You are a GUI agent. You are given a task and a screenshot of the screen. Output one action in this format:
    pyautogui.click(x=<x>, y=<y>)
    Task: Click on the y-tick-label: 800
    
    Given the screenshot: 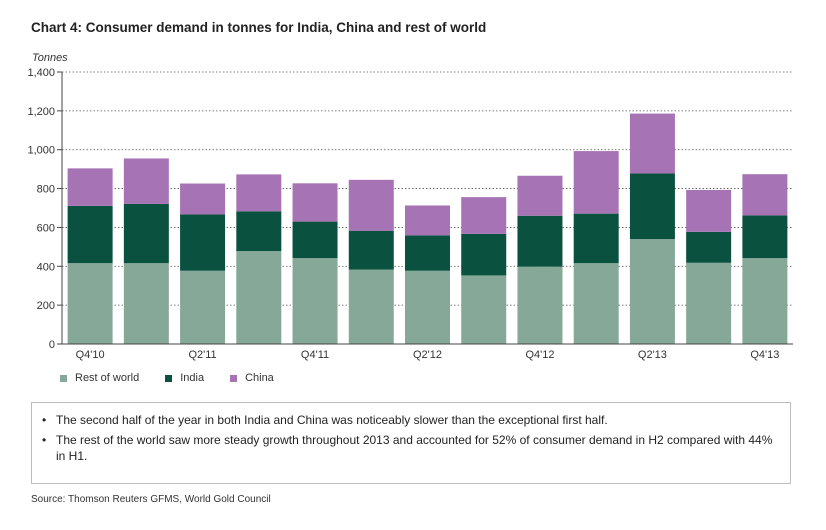 What is the action you would take?
    pyautogui.click(x=46, y=190)
    